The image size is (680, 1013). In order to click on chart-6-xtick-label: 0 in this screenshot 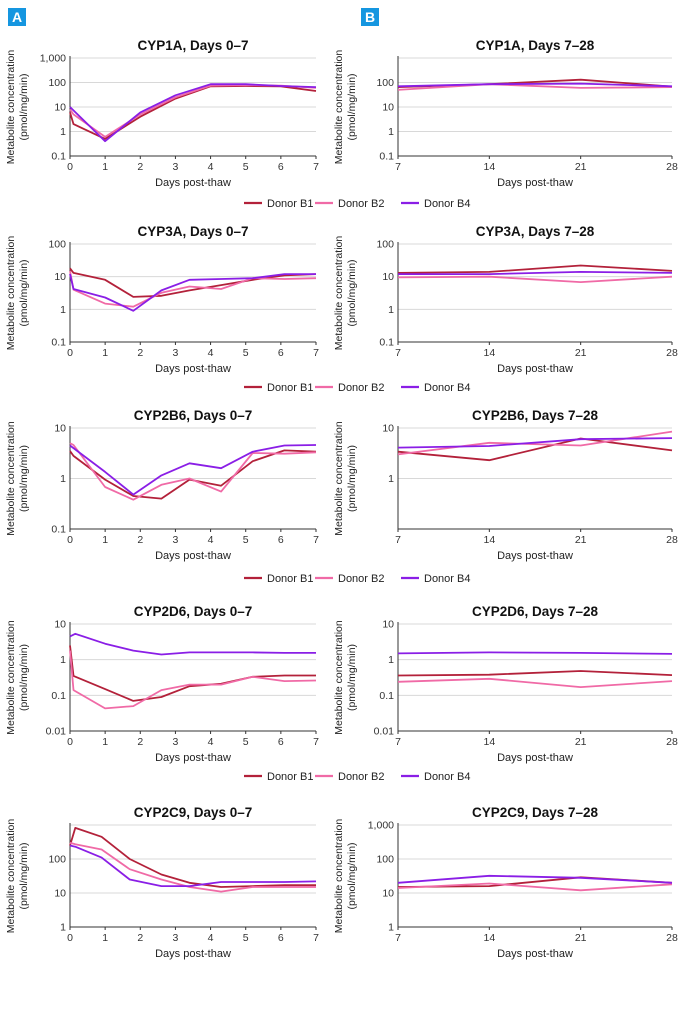, I will do `click(70, 742)`.